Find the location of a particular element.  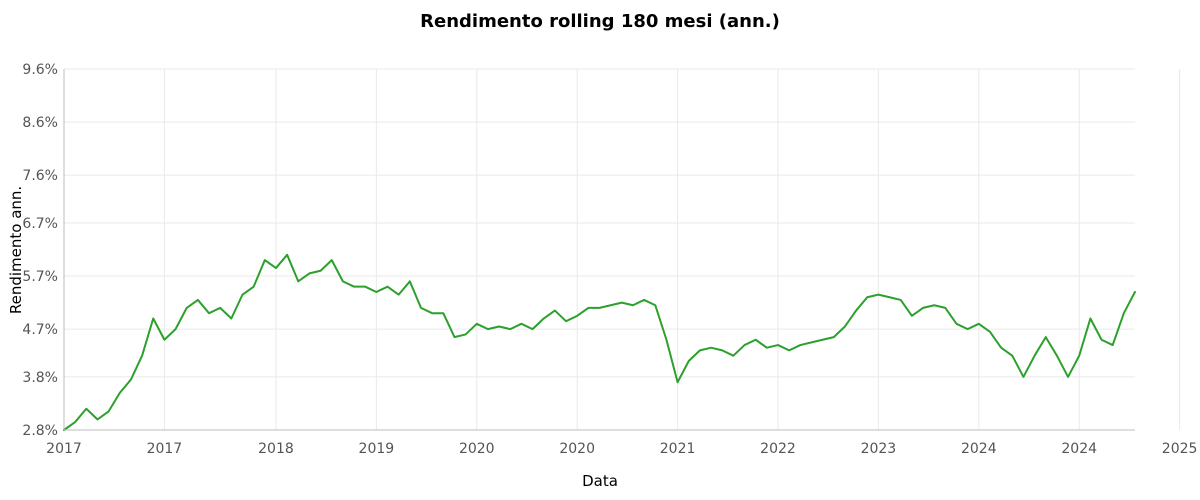

y-tick-label: 5.7% is located at coordinates (40, 277).